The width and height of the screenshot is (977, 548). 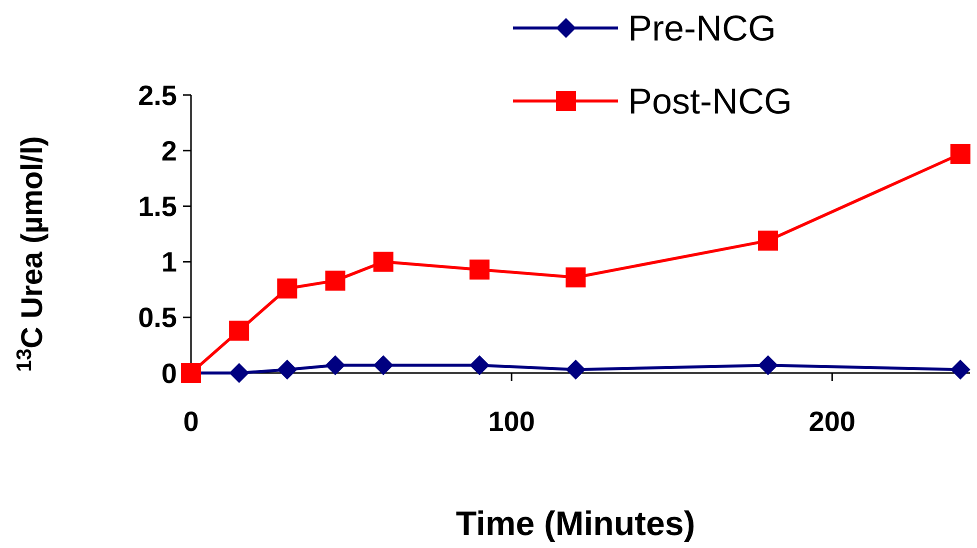 I want to click on x-axis-title: Time (Minutes), so click(x=576, y=524).